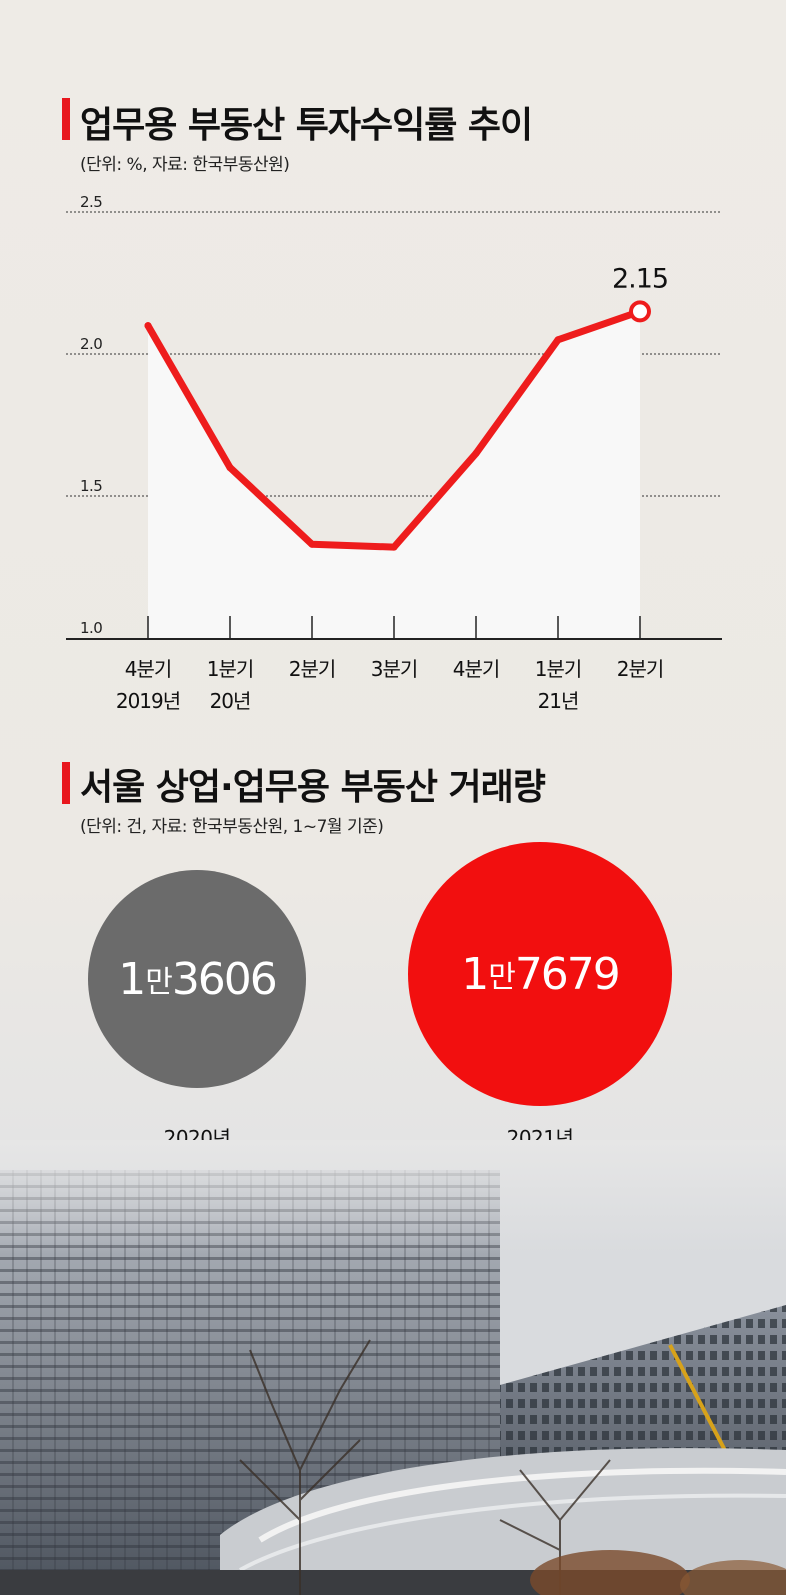  Describe the element at coordinates (502, 977) in the screenshot. I see `bubble-2021-unit: 만` at that location.